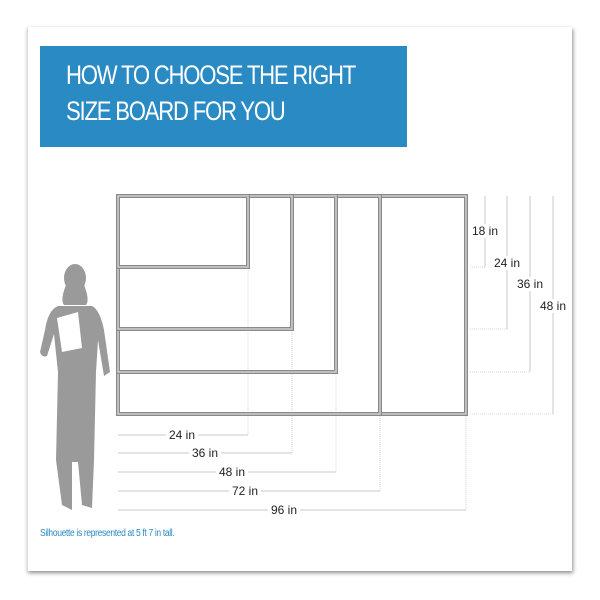  I want to click on height-label: 48 in, so click(553, 306).